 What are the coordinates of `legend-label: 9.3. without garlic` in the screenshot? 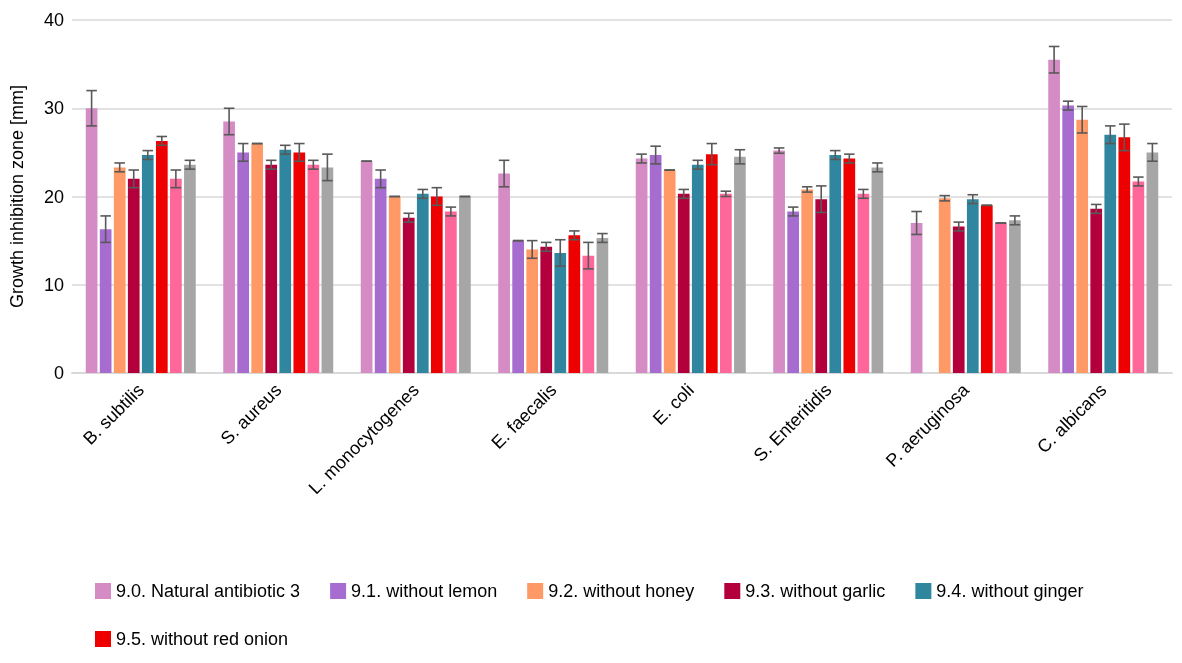 It's located at (815, 591).